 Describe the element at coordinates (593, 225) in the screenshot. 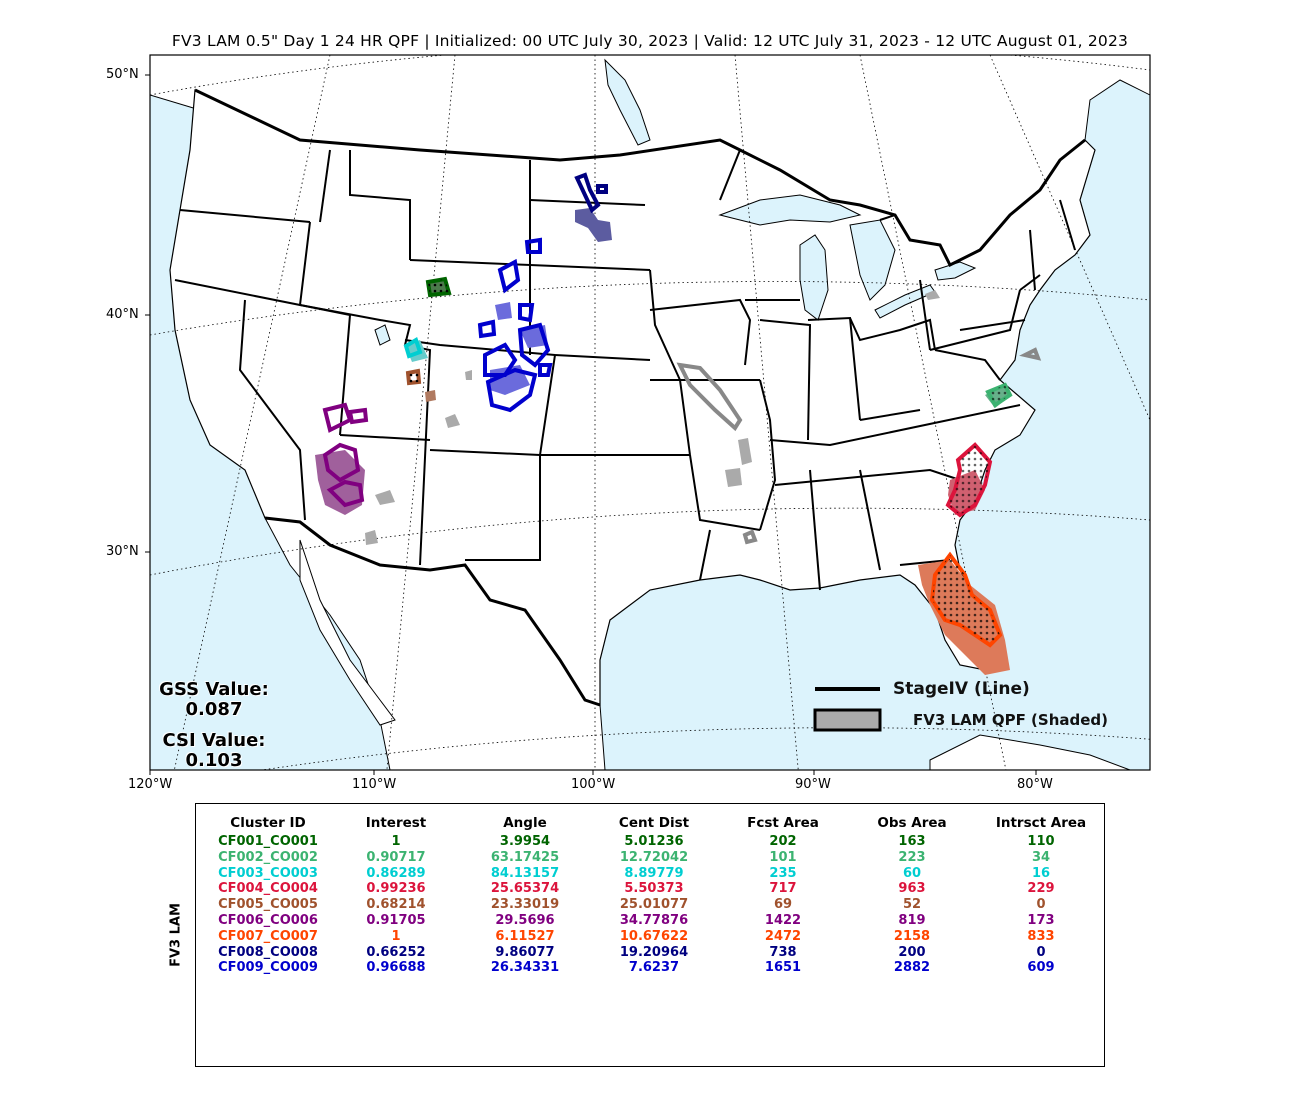

I see `fcst-object-cf008` at that location.